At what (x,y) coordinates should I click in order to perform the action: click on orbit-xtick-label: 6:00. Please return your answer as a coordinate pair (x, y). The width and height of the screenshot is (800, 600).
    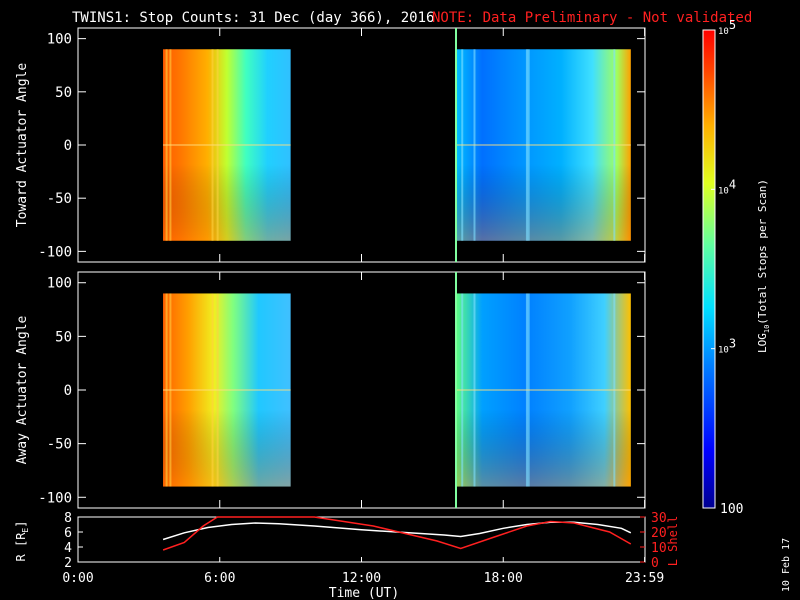
    Looking at the image, I should click on (219, 578).